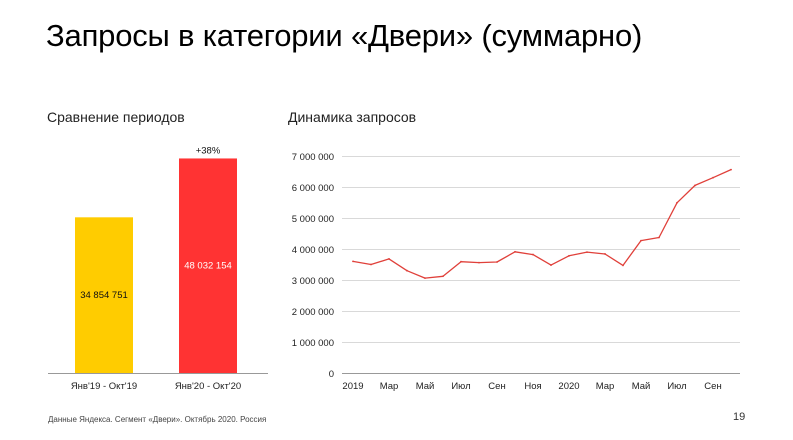 This screenshot has height=440, width=793. Describe the element at coordinates (344, 35) in the screenshot. I see `slide-title: Запросы в категории «Двери» (суммарно)` at that location.